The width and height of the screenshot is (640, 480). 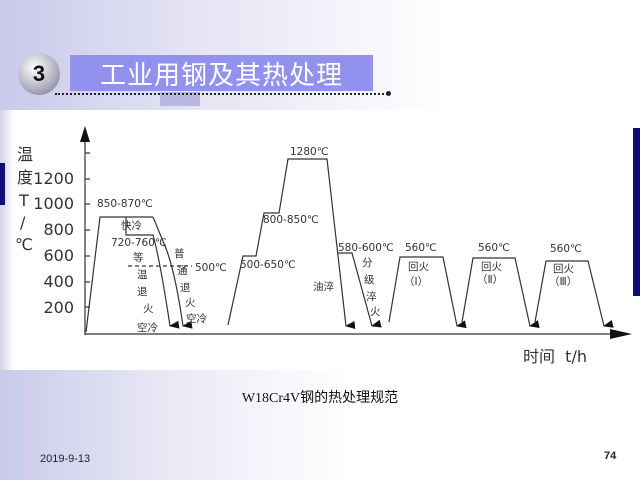 What do you see at coordinates (185, 288) in the screenshot?
I see `normal-label-char: 退` at bounding box center [185, 288].